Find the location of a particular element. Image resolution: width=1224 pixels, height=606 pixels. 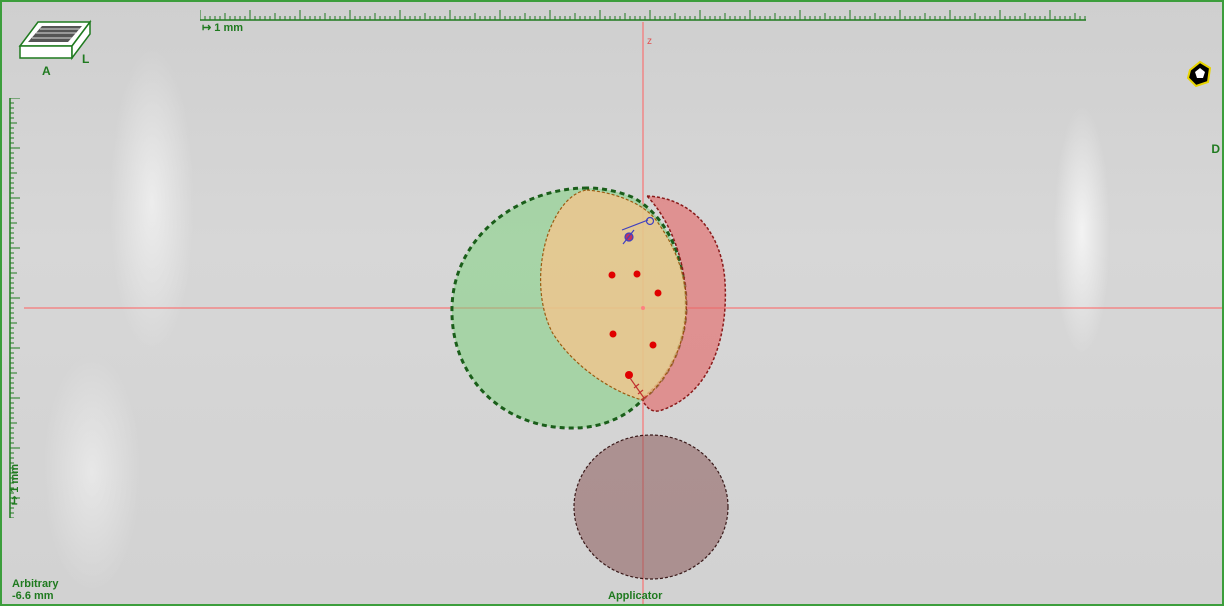

structure-applicator is located at coordinates (651, 507).